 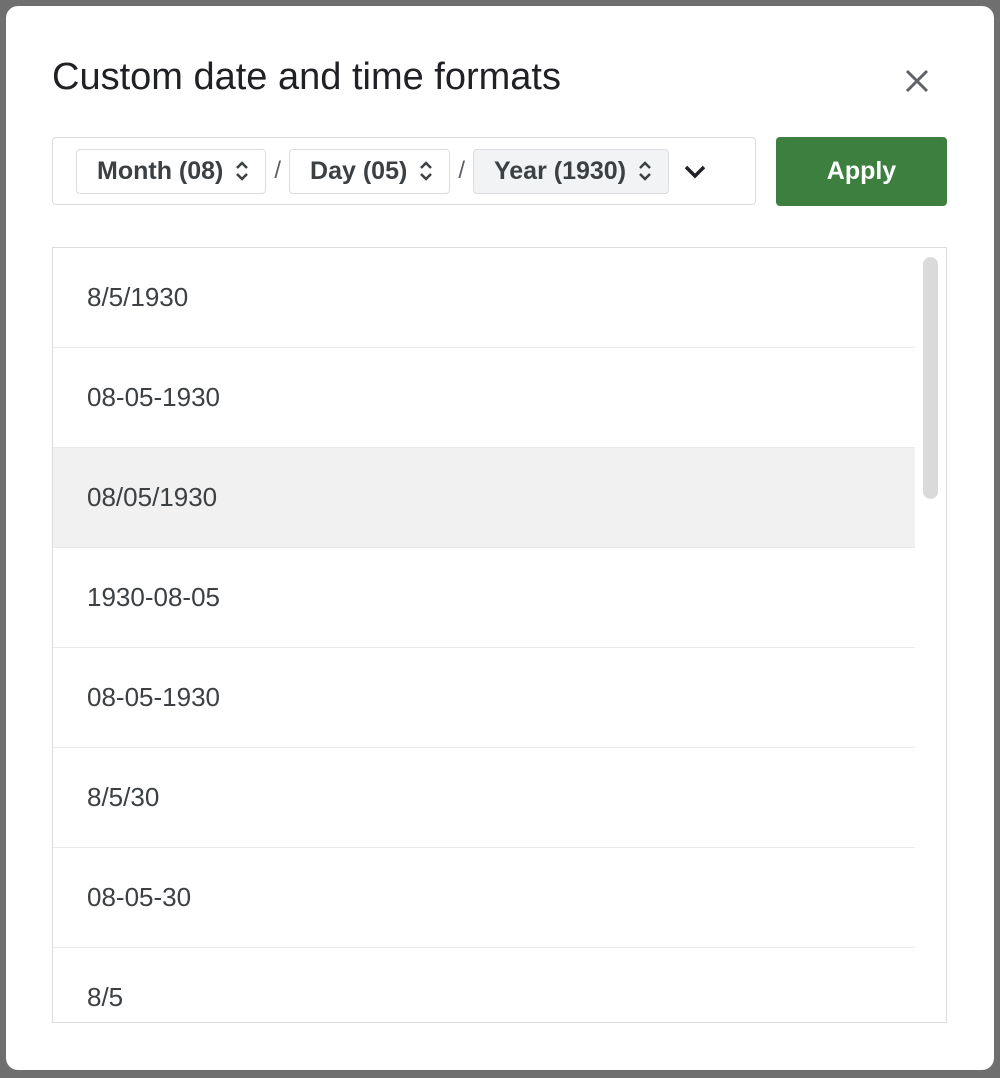 I want to click on format-option: 8/5, so click(x=484, y=985).